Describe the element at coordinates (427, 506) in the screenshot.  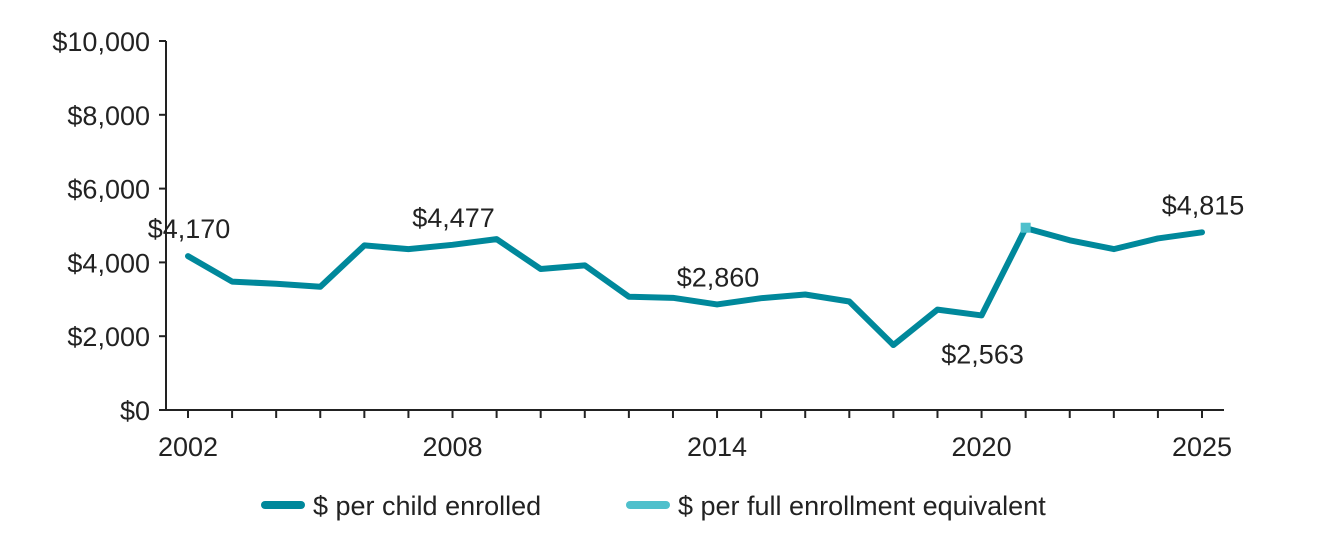
I see `legend-label: $ per child enrolled` at that location.